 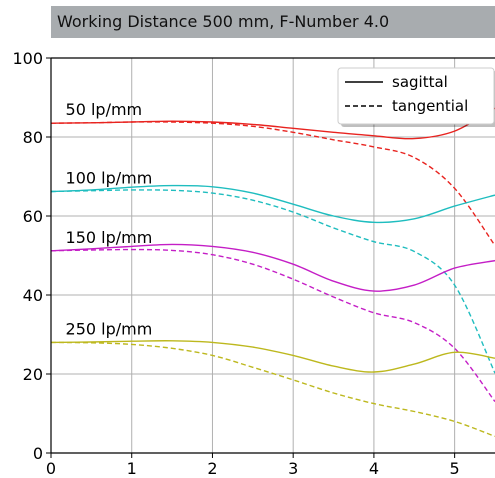 What do you see at coordinates (33, 374) in the screenshot?
I see `y-tick-label: 20` at bounding box center [33, 374].